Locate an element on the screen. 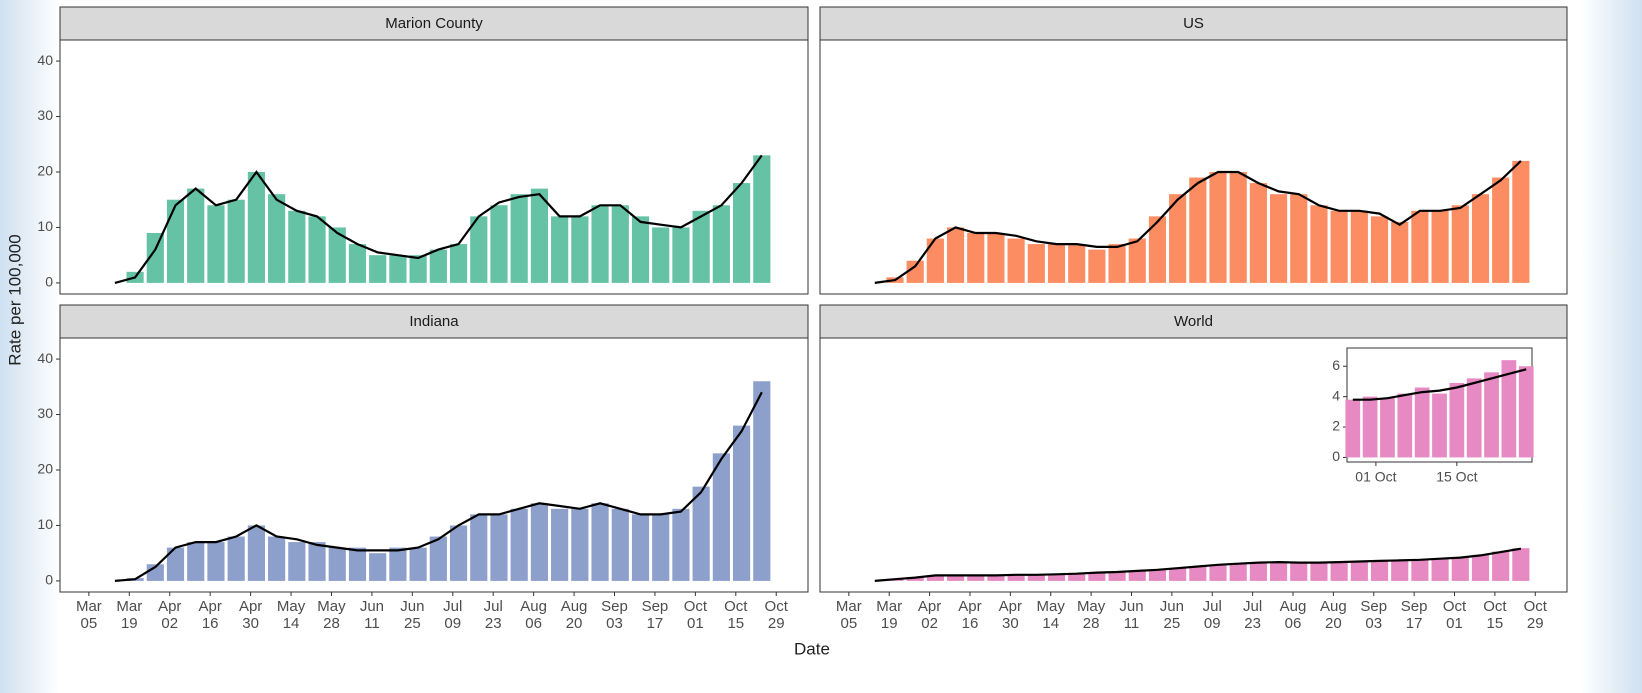  x-tick-label: 01 Oct is located at coordinates (1375, 477).